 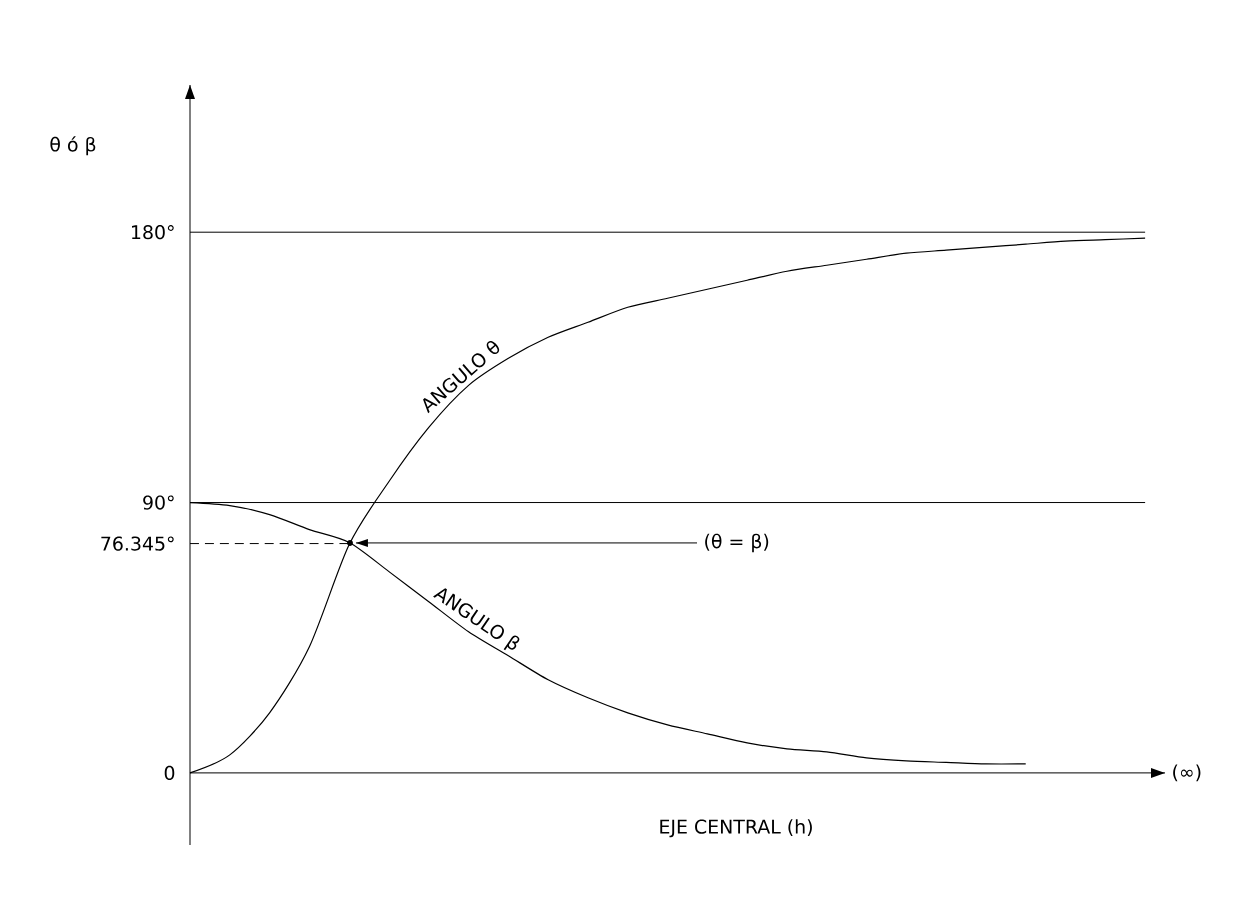 What do you see at coordinates (169, 773) in the screenshot?
I see `y-tick-label: 0` at bounding box center [169, 773].